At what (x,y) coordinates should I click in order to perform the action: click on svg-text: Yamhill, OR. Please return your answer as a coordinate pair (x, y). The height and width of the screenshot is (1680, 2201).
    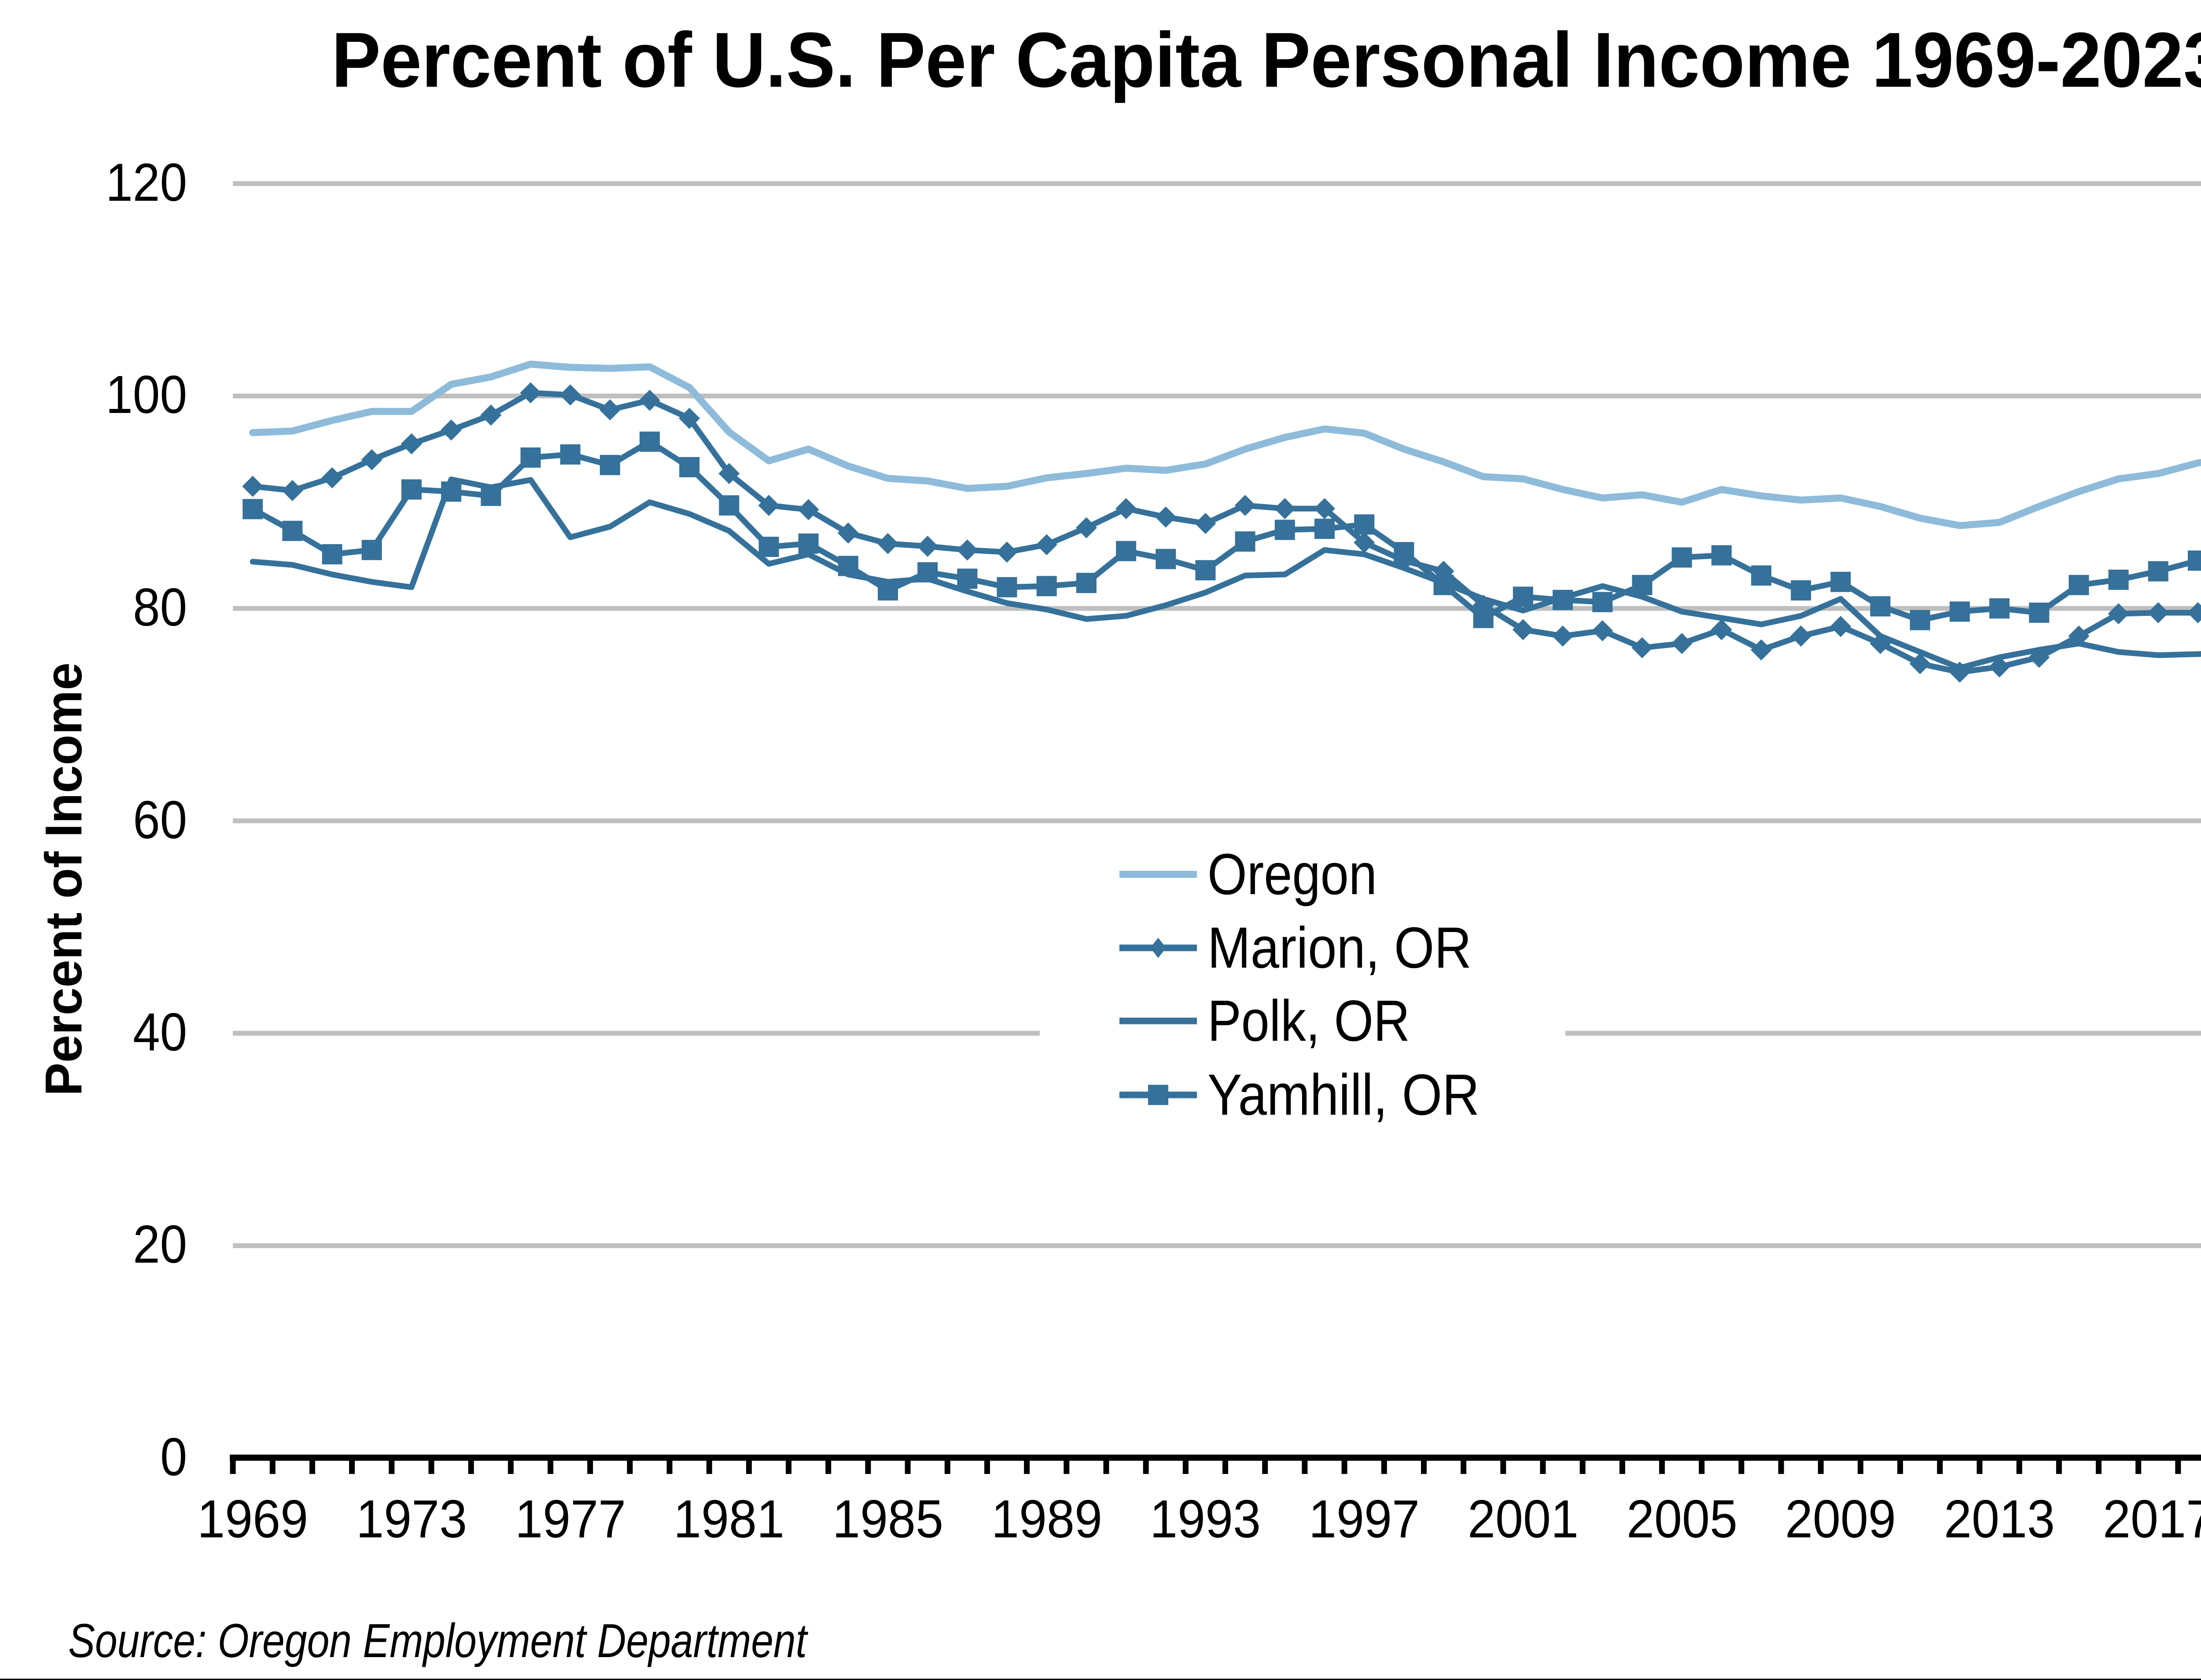
    Looking at the image, I should click on (1343, 1094).